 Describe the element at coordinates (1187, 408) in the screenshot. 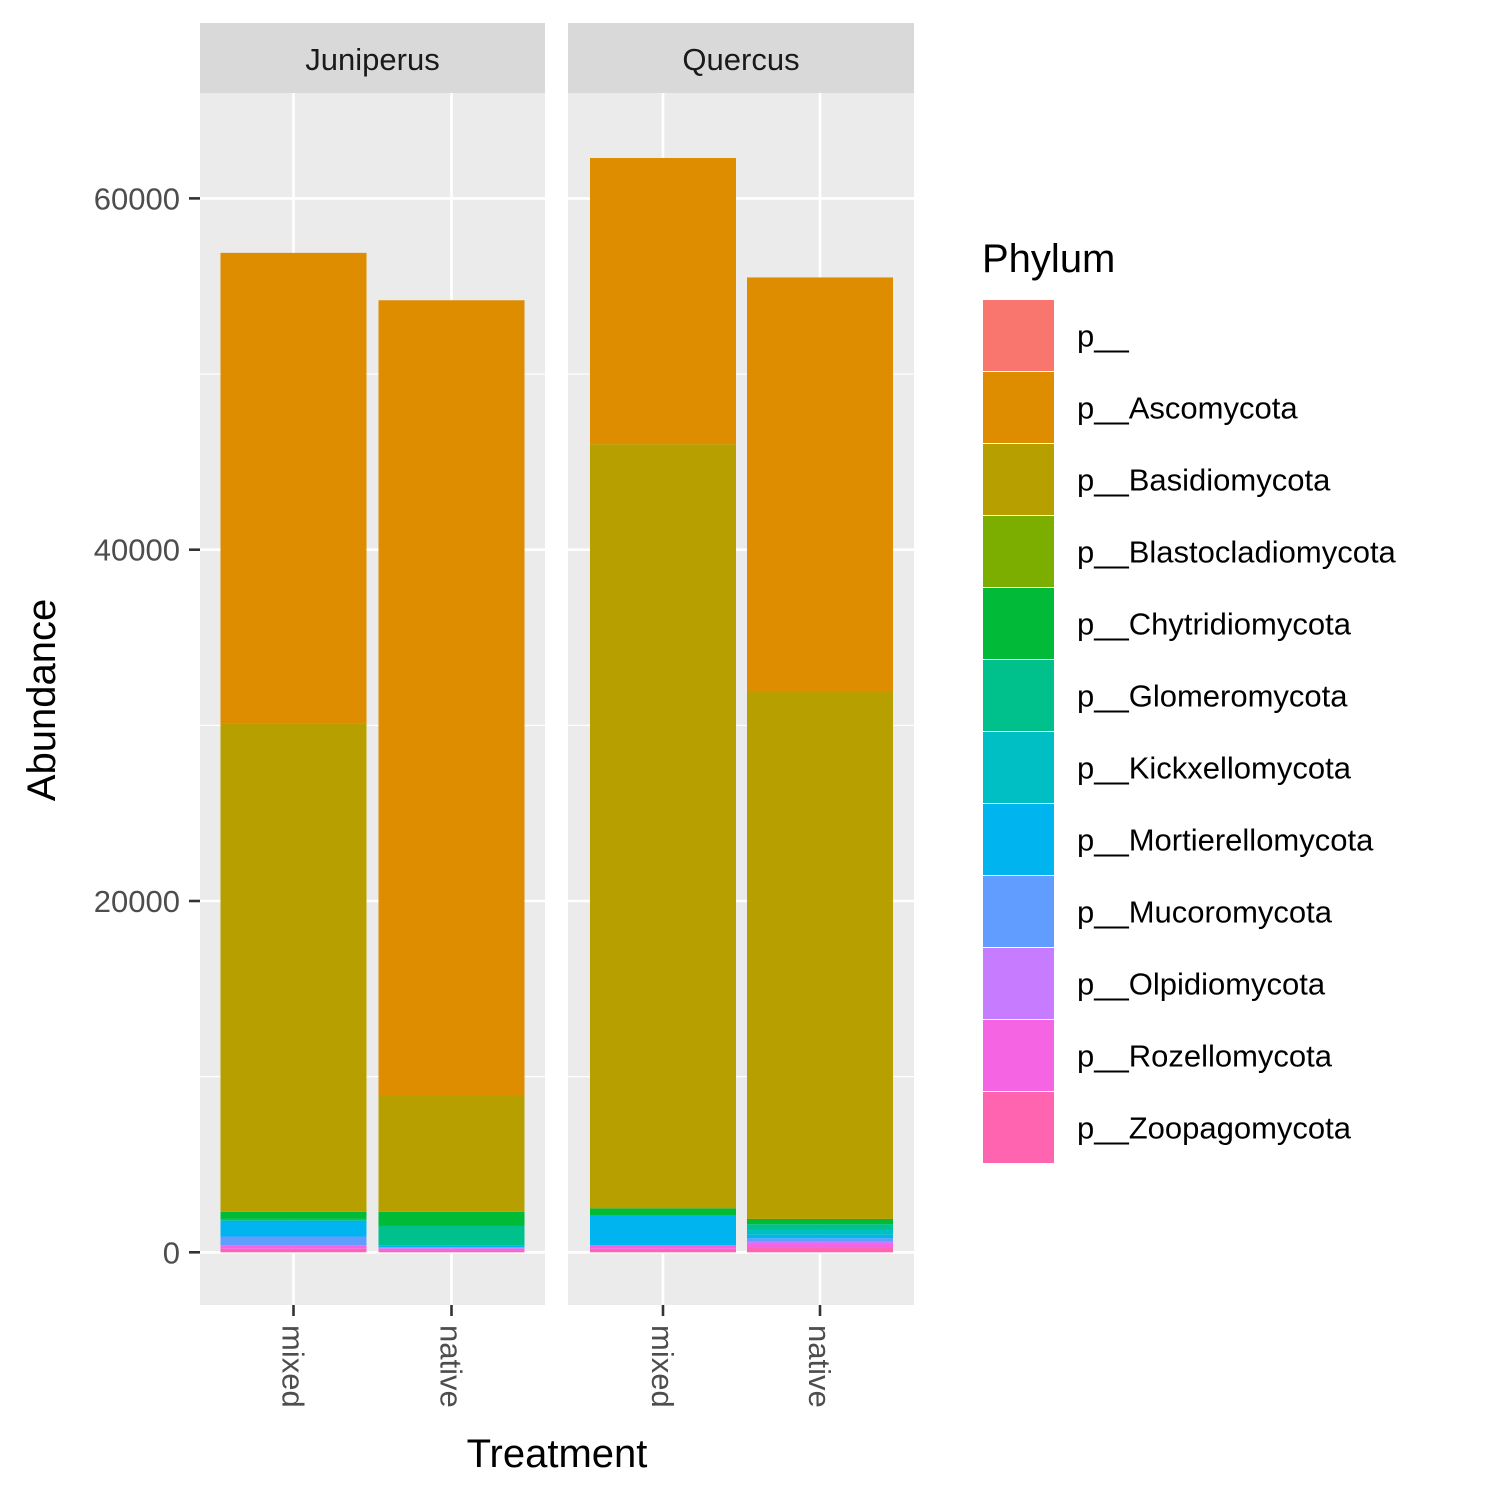

I see `legend-key-label: p__Ascomycota` at that location.